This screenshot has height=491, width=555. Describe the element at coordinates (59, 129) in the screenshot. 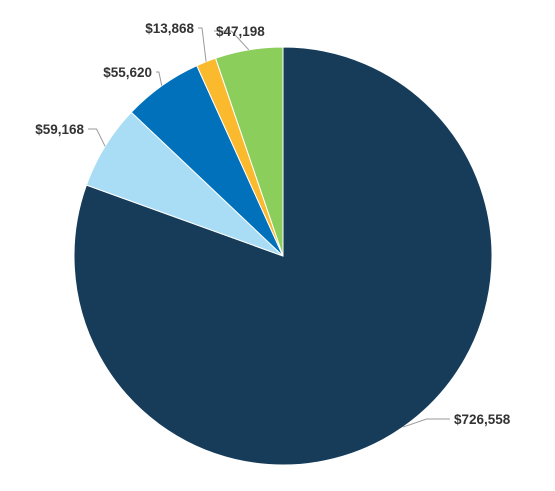

I see `data-label-2: $59,168` at that location.